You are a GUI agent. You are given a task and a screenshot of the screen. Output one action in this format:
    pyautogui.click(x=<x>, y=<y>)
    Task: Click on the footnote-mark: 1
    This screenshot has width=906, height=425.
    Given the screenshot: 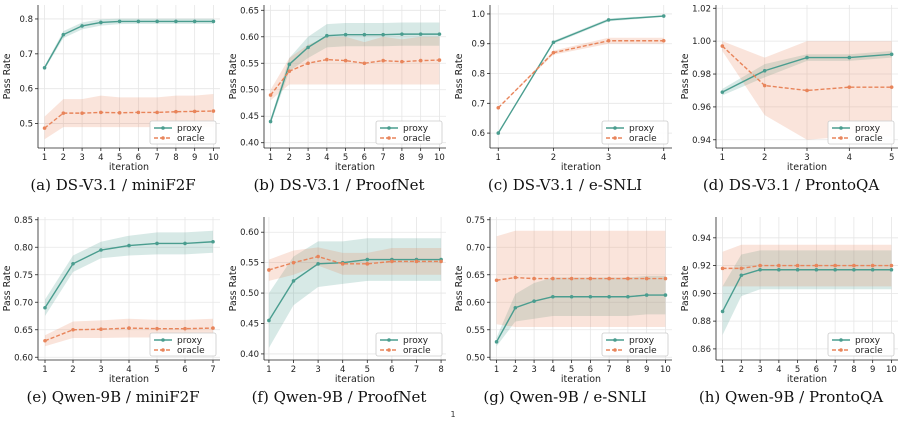 What is the action you would take?
    pyautogui.click(x=453, y=414)
    